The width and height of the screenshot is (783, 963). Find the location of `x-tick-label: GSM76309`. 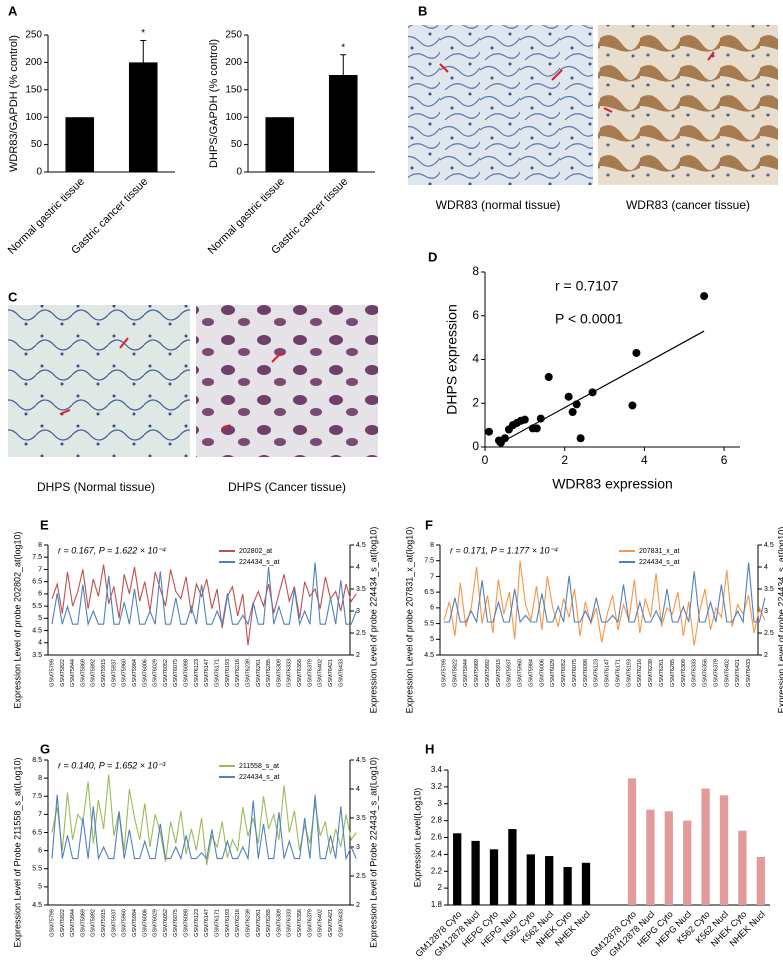

x-tick-label: GSM76309 is located at coordinates (279, 923).